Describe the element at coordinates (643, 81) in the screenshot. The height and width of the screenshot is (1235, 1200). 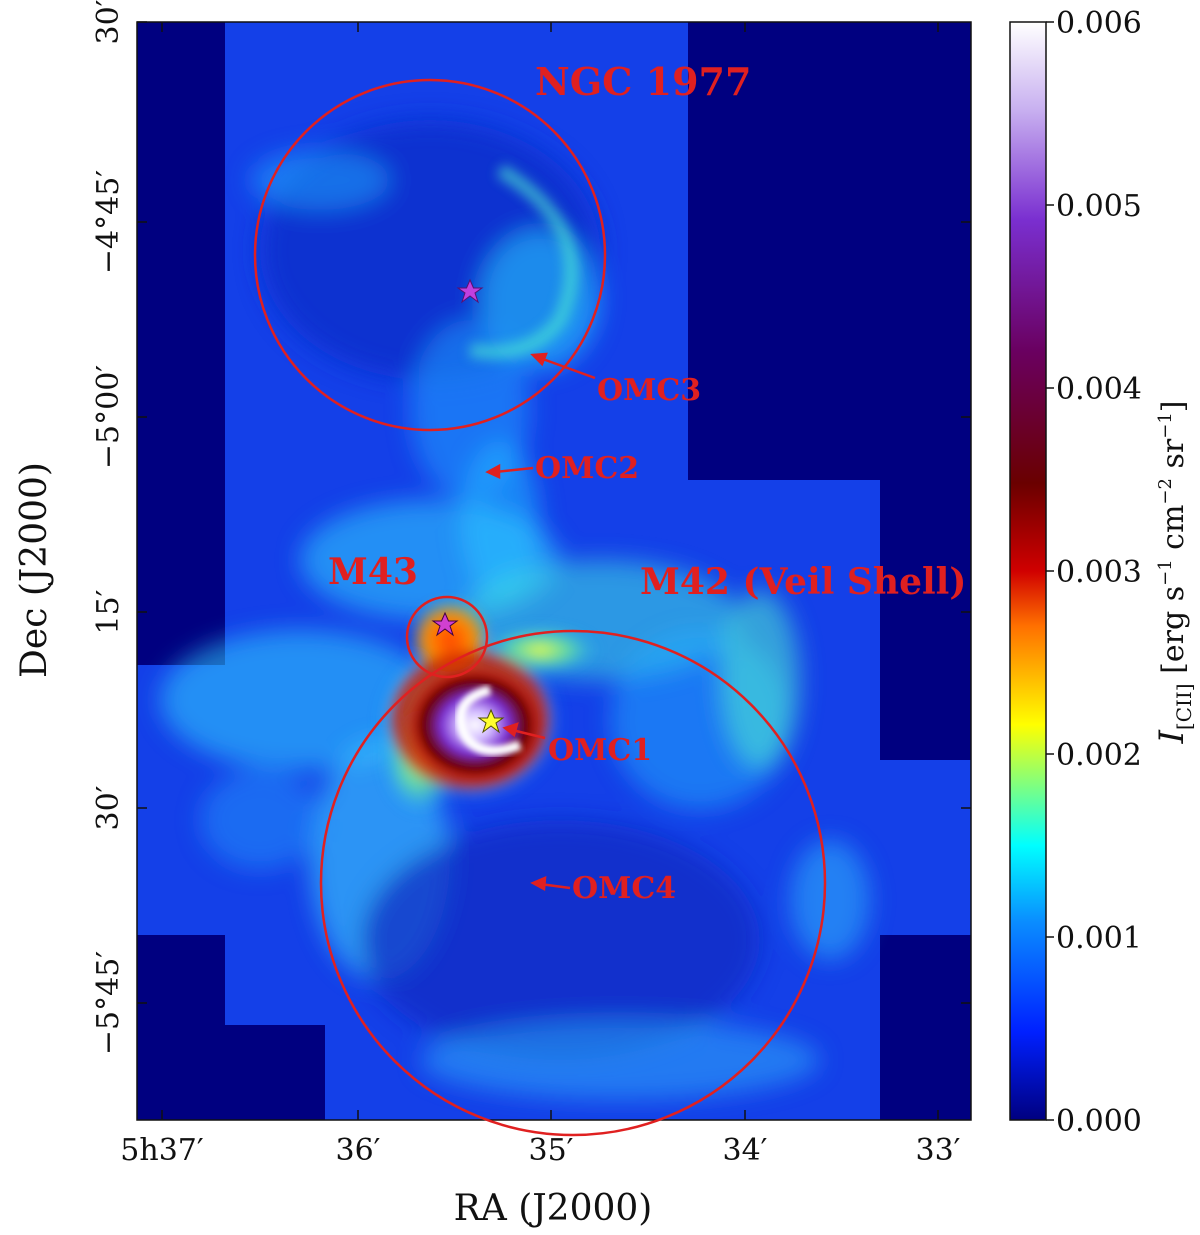
I see `label-ngc1977: NGC 1977` at that location.